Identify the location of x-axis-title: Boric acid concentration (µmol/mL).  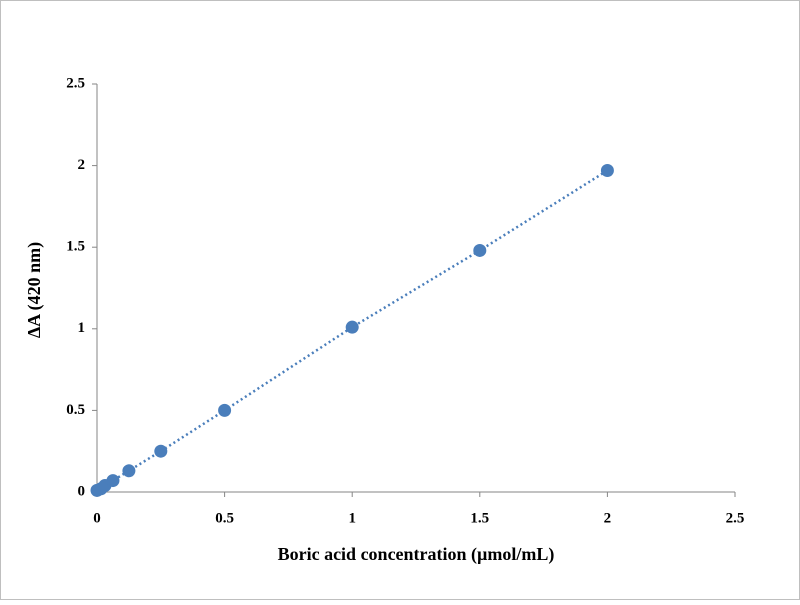
(416, 554).